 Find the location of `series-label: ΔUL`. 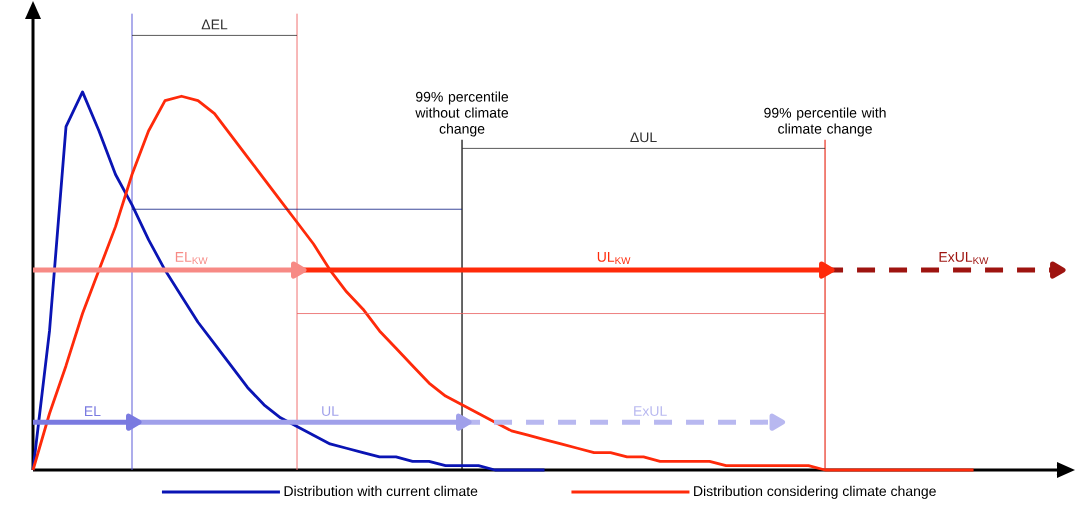

series-label: ΔUL is located at coordinates (643, 137).